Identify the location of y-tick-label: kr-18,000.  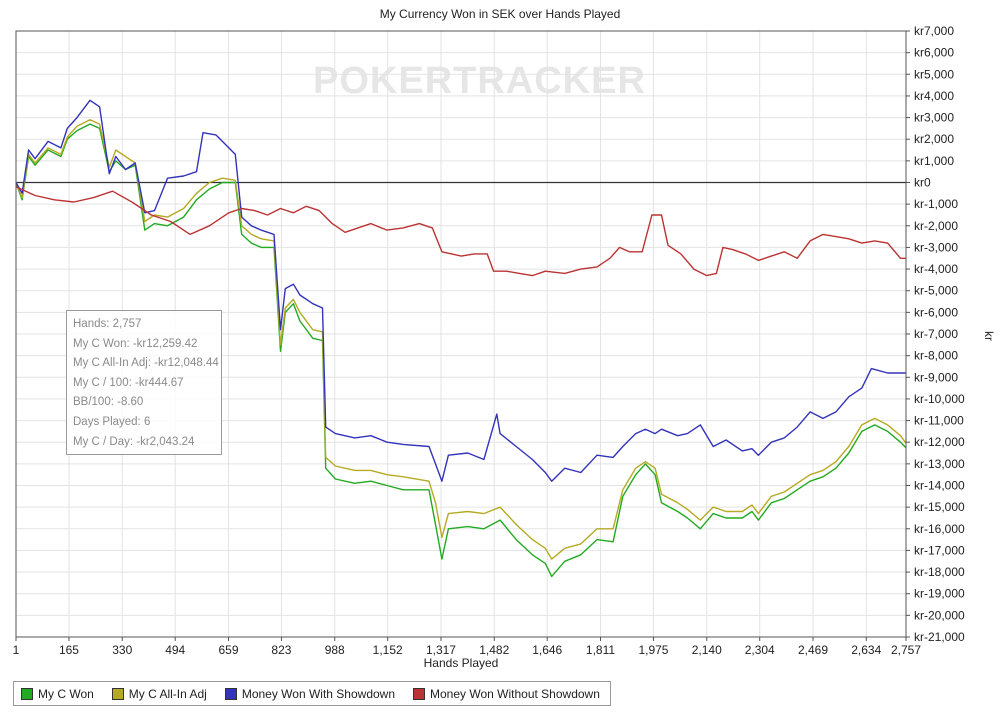
(939, 572).